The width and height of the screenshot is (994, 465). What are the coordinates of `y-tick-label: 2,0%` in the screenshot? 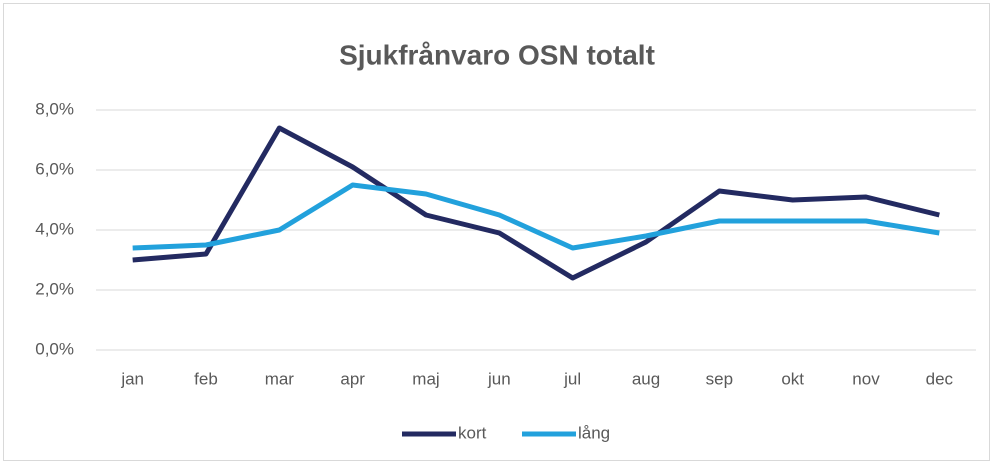 It's located at (54, 288).